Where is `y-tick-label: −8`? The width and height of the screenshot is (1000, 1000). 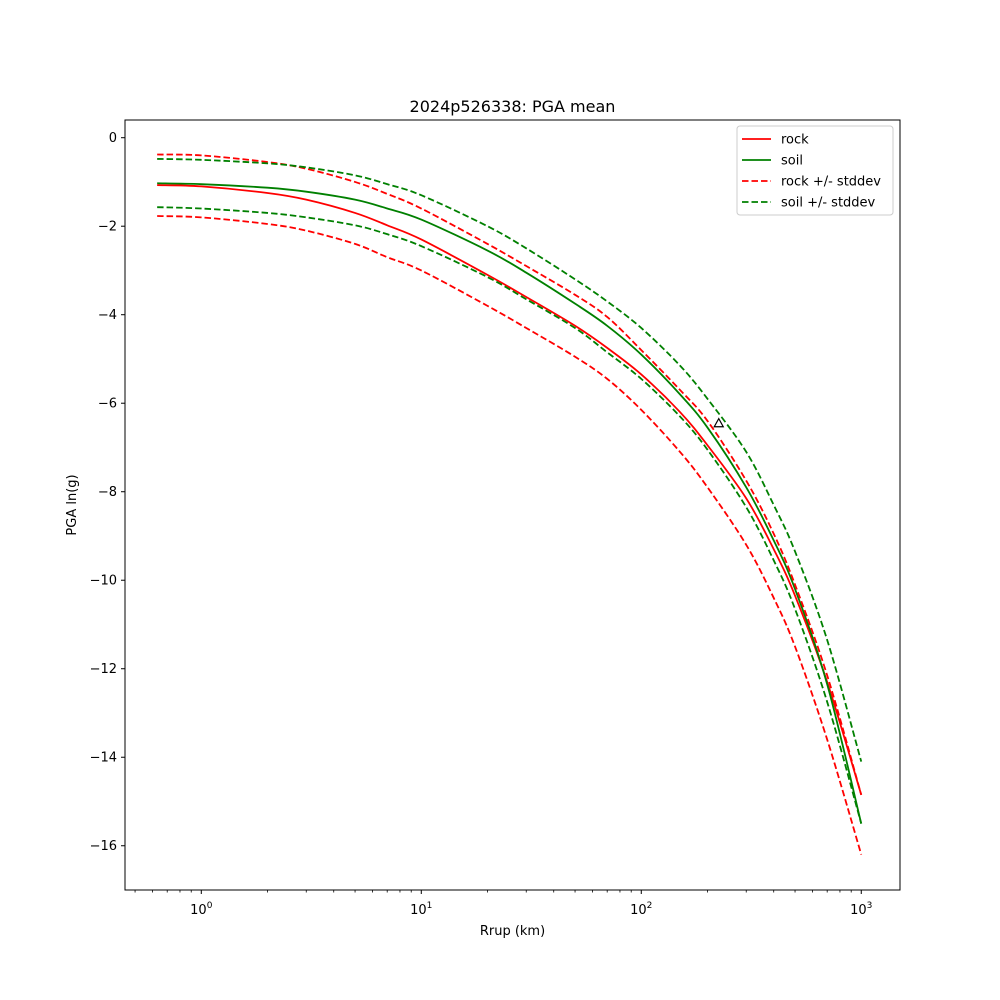
y-tick-label: −8 is located at coordinates (107, 492).